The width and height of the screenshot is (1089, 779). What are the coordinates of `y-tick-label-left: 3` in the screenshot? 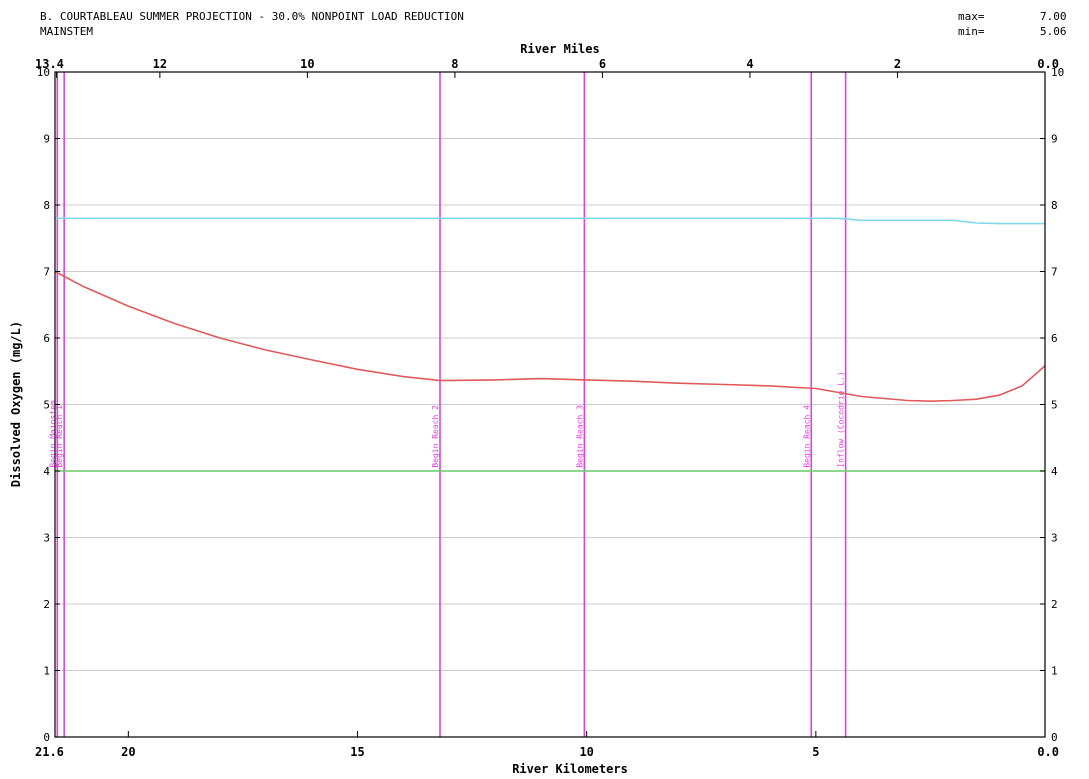 It's located at (46, 538).